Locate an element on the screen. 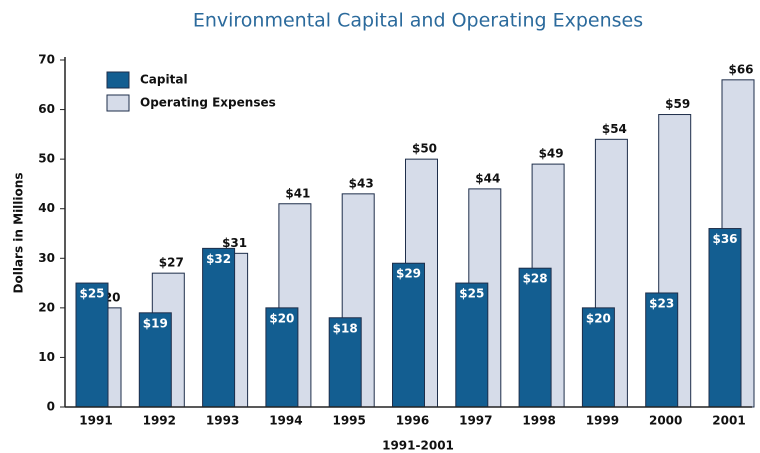 The width and height of the screenshot is (760, 453). y-tick-label: 40 is located at coordinates (46, 208).